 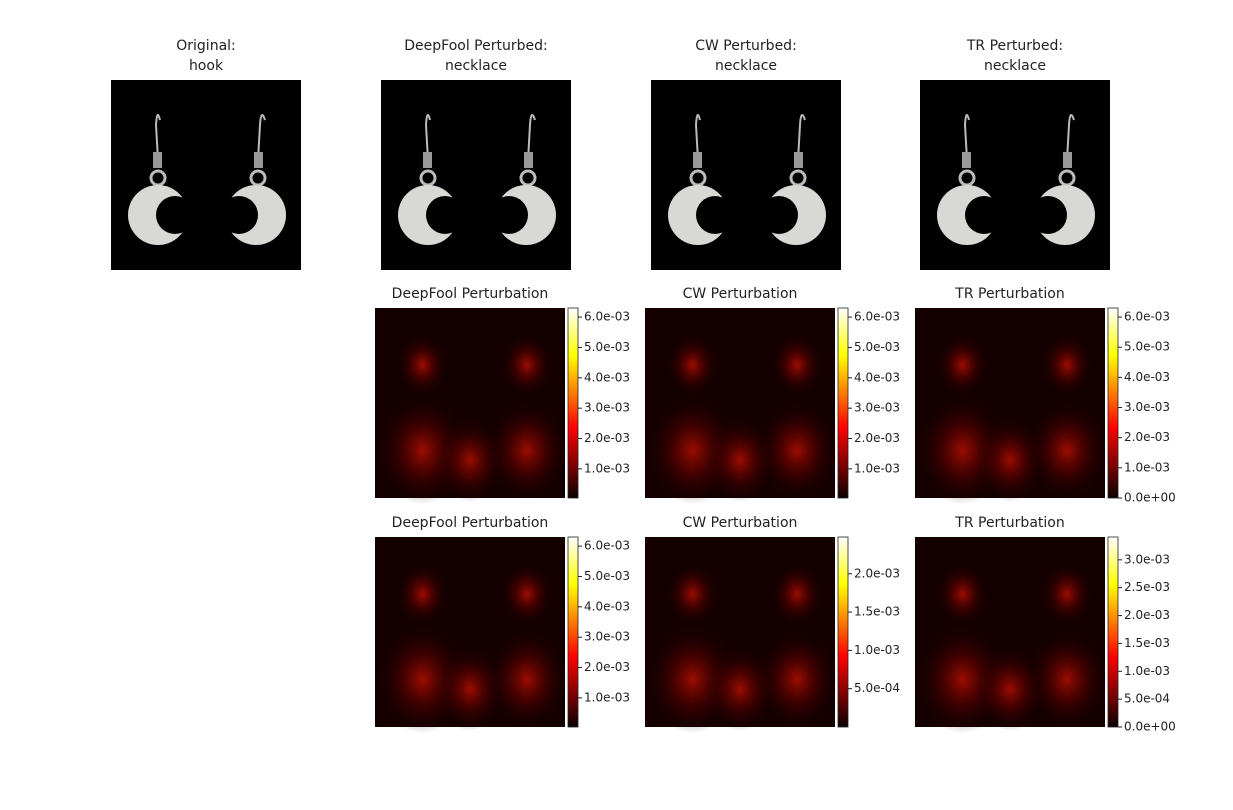 I want to click on panel-title: Original:, so click(x=206, y=46).